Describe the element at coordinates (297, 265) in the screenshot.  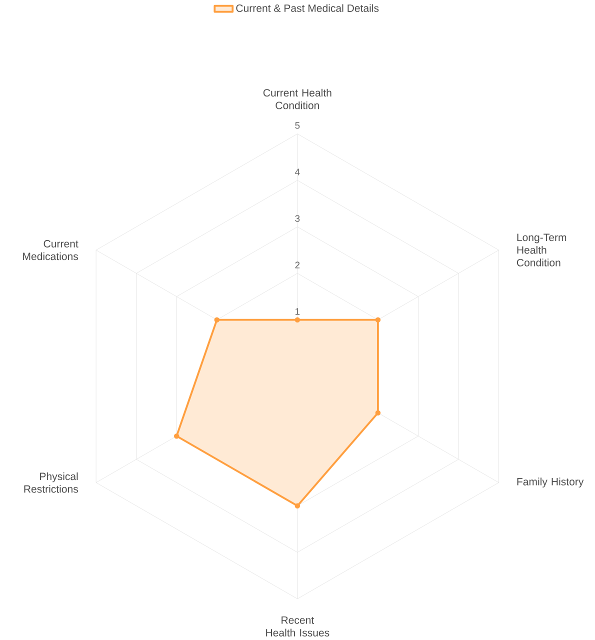
I see `y-tick-label: 2` at that location.